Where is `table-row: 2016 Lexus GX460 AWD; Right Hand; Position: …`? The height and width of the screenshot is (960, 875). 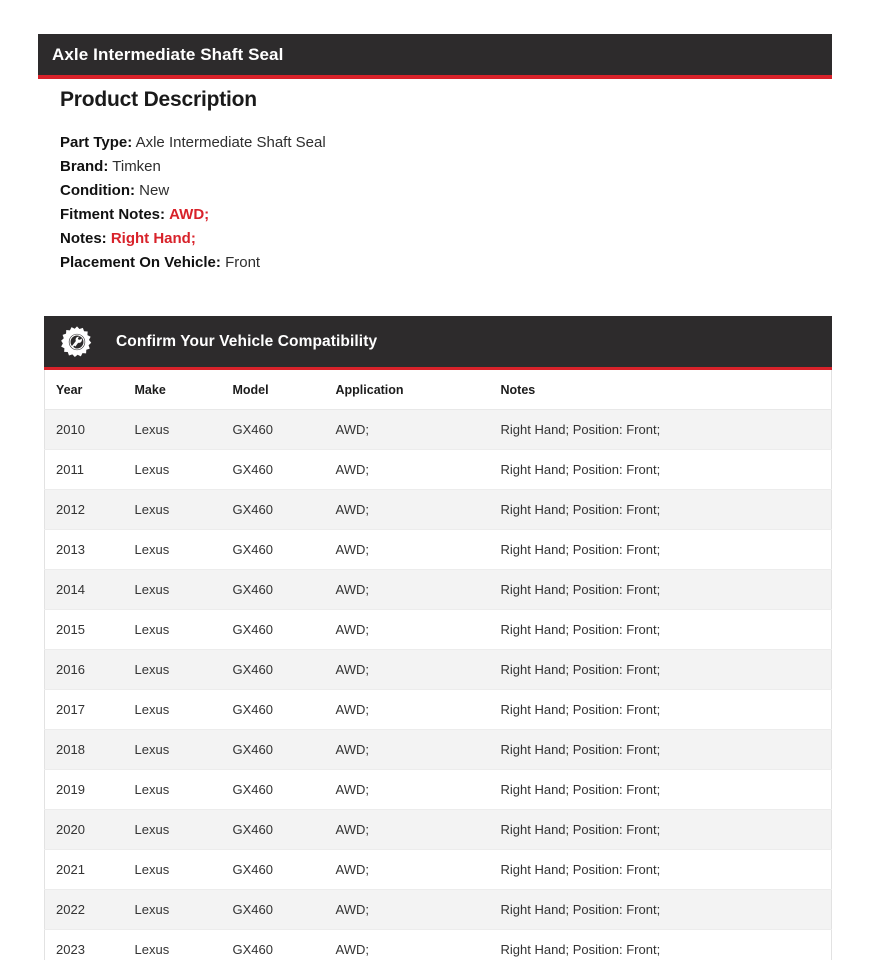 table-row: 2016 Lexus GX460 AWD; Right Hand; Position: … is located at coordinates (438, 669).